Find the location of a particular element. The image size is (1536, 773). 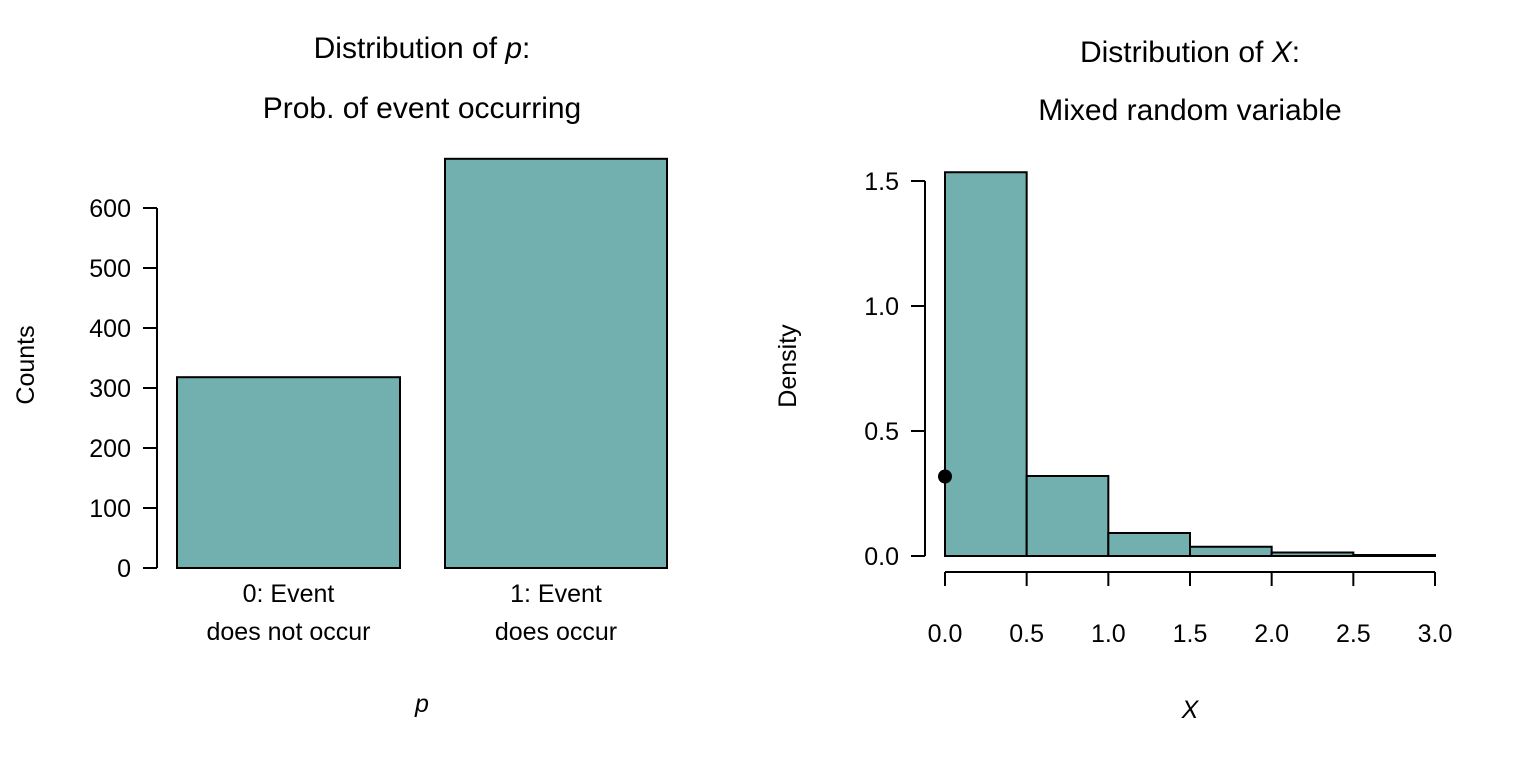

left-title-line2: Prob. of event occurring is located at coordinates (422, 108).